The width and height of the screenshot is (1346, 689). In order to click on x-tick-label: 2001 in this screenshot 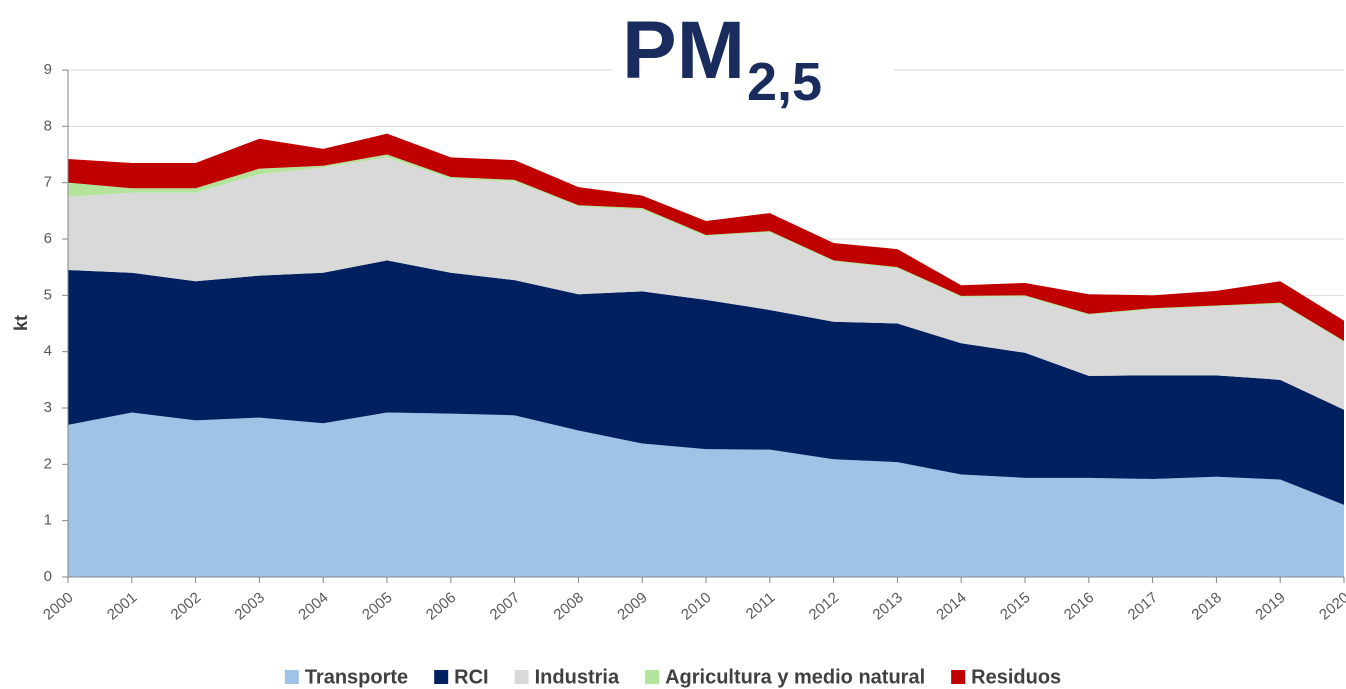, I will do `click(122, 606)`.